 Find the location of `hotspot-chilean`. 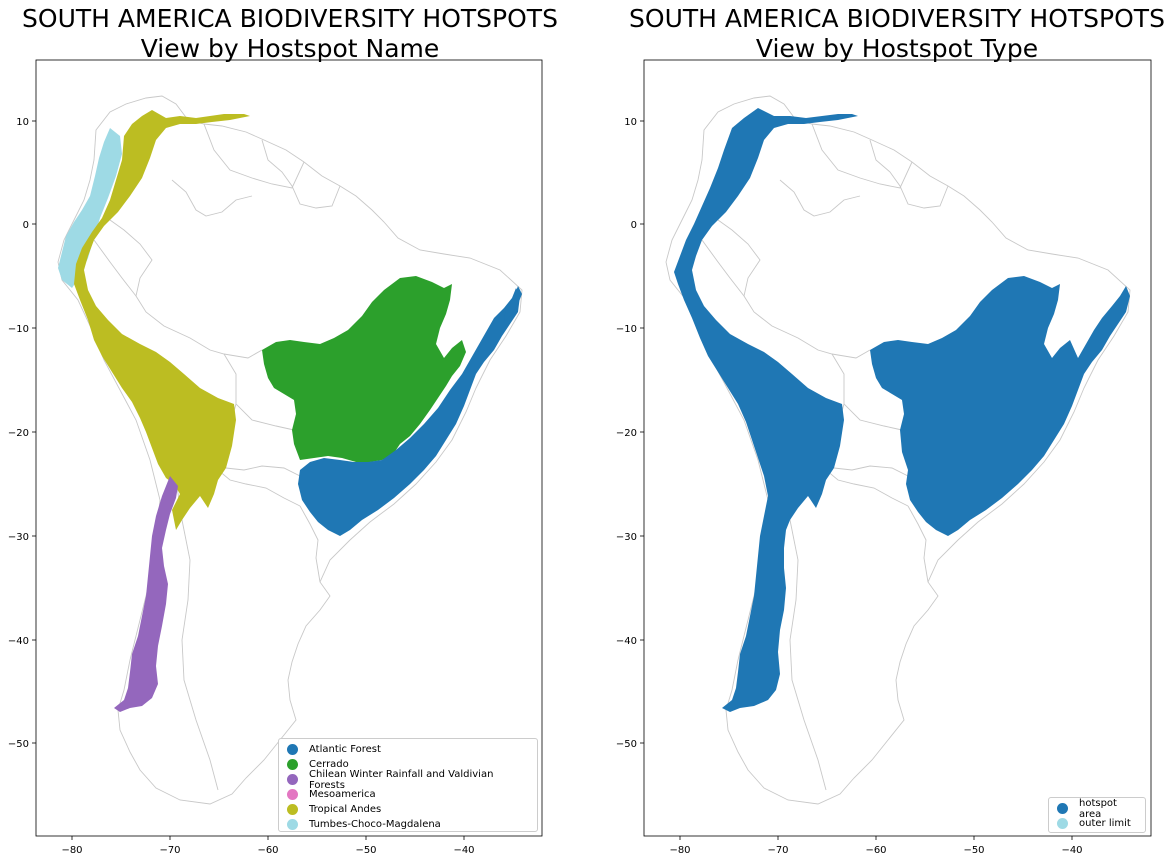

hotspot-chilean is located at coordinates (146, 594).